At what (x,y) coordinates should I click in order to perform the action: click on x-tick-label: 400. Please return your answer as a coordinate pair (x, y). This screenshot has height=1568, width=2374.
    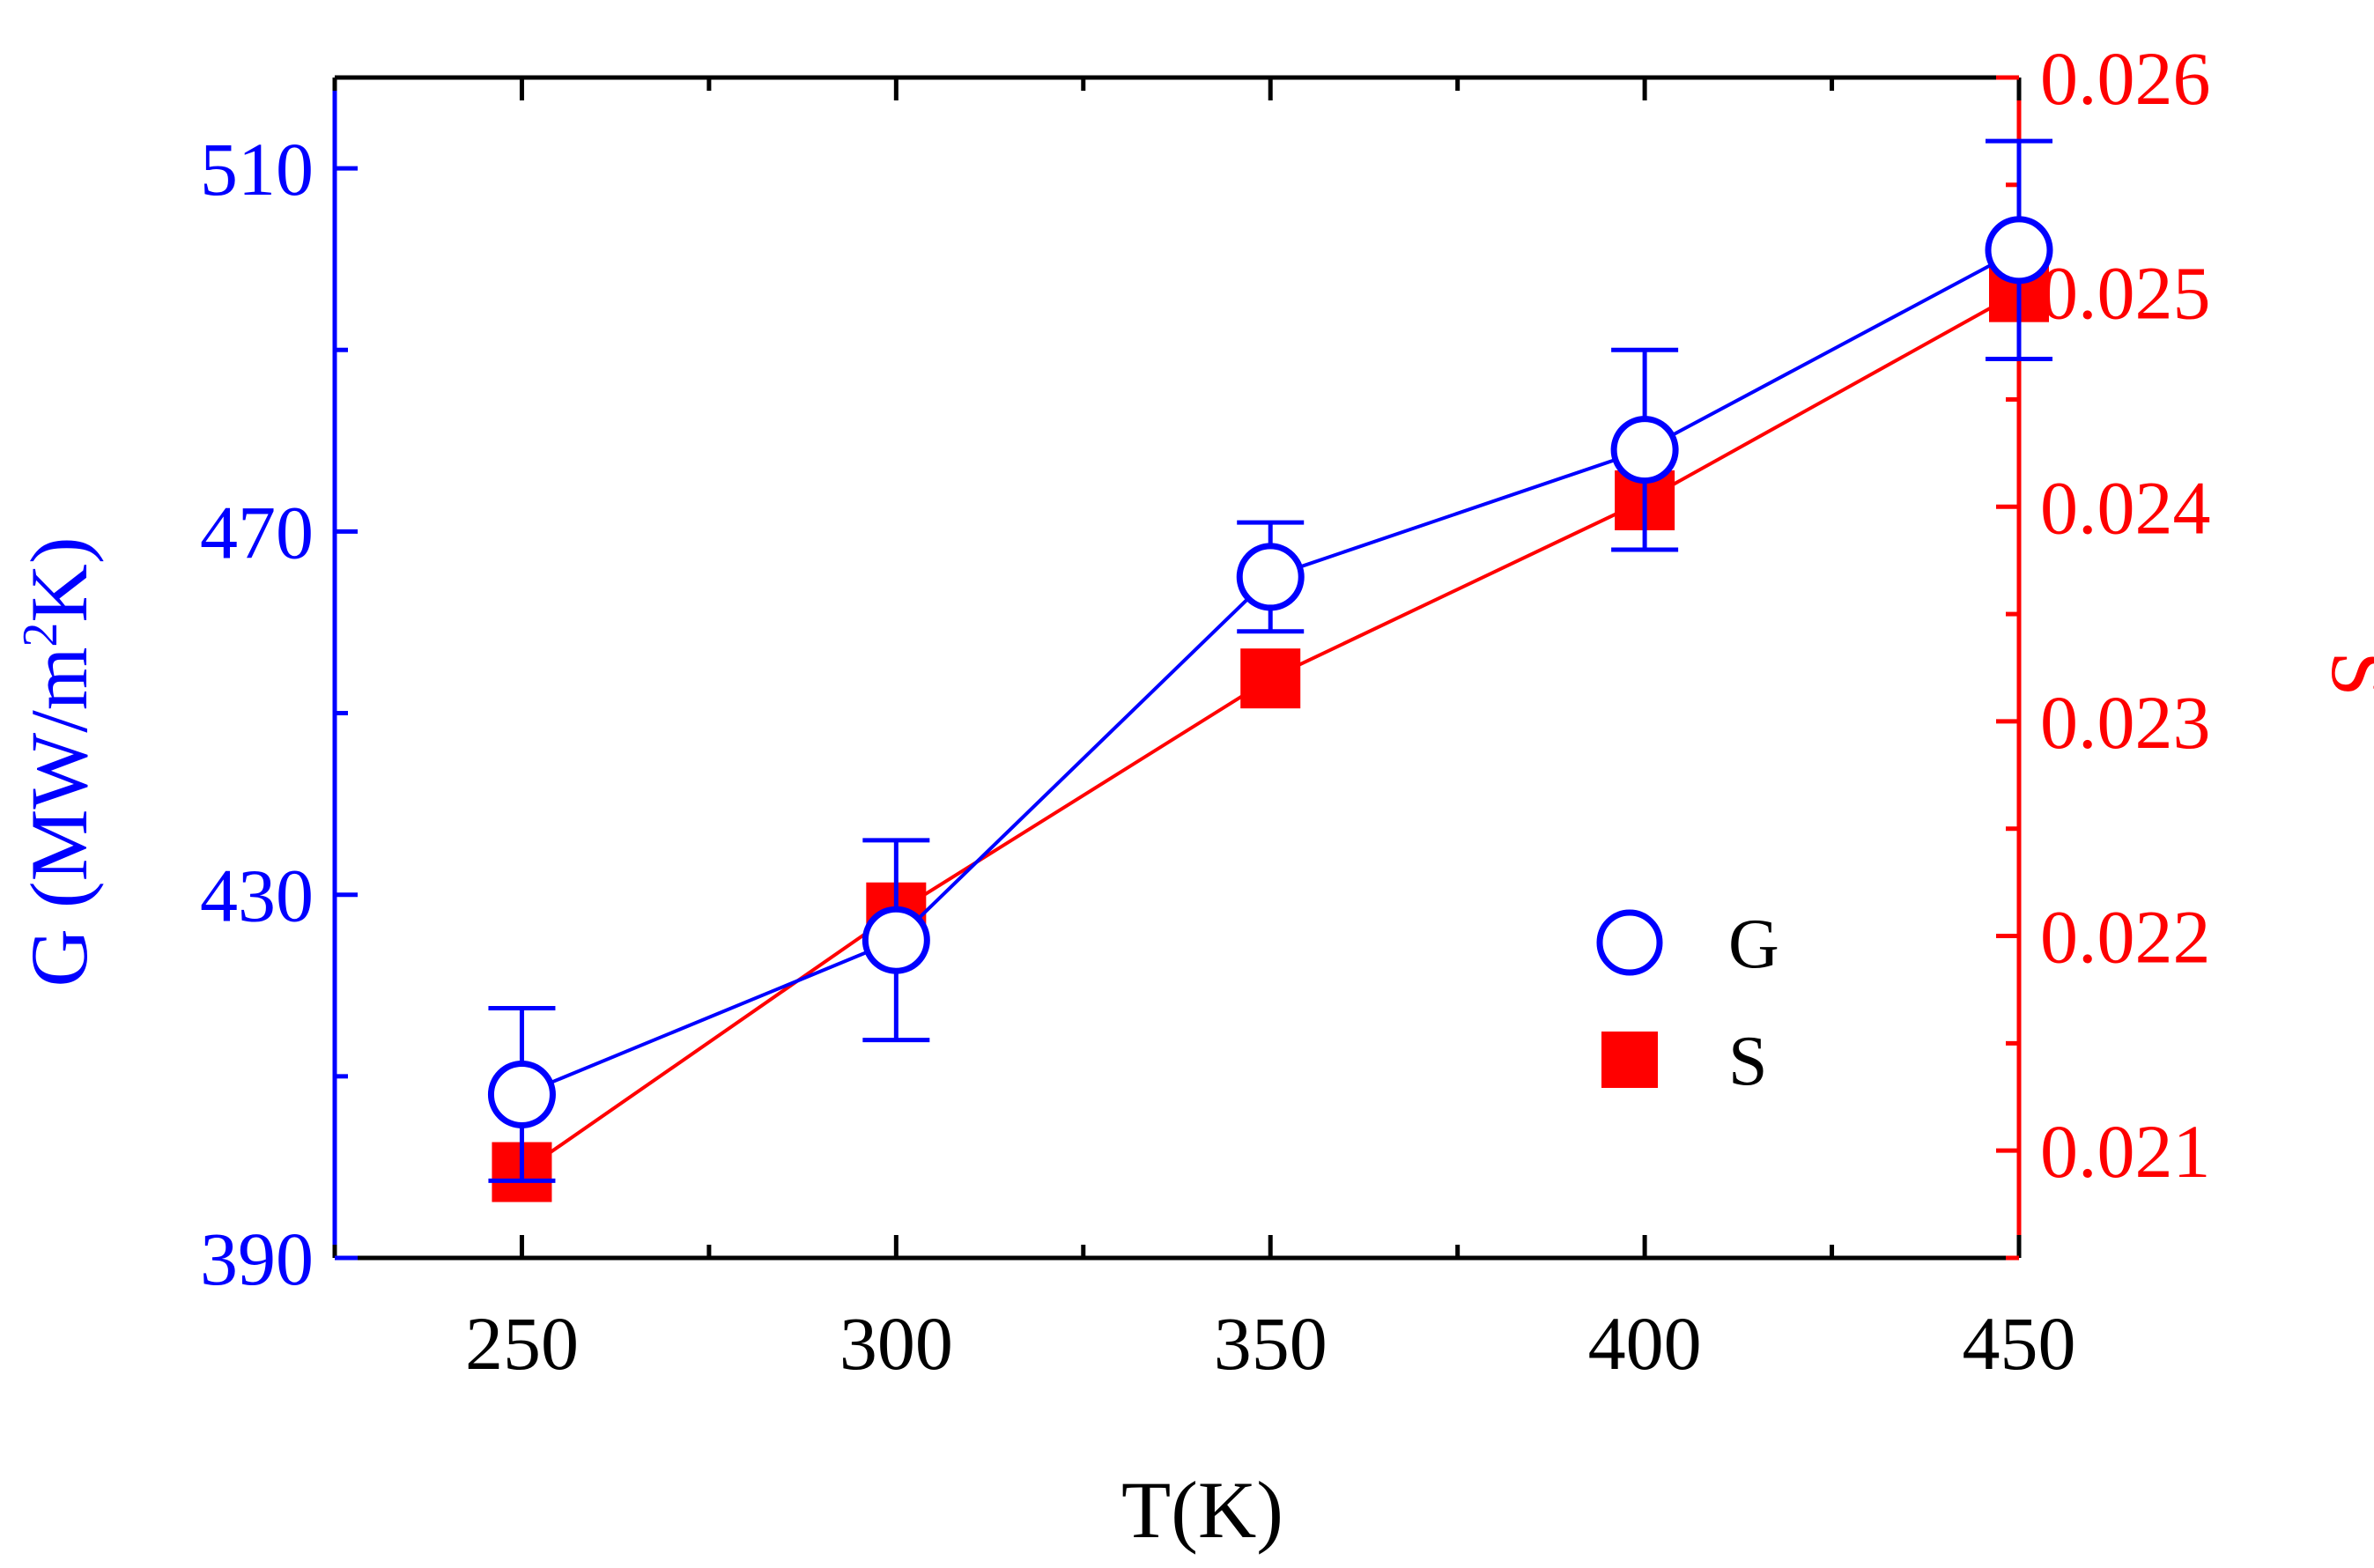
    Looking at the image, I should click on (1645, 1343).